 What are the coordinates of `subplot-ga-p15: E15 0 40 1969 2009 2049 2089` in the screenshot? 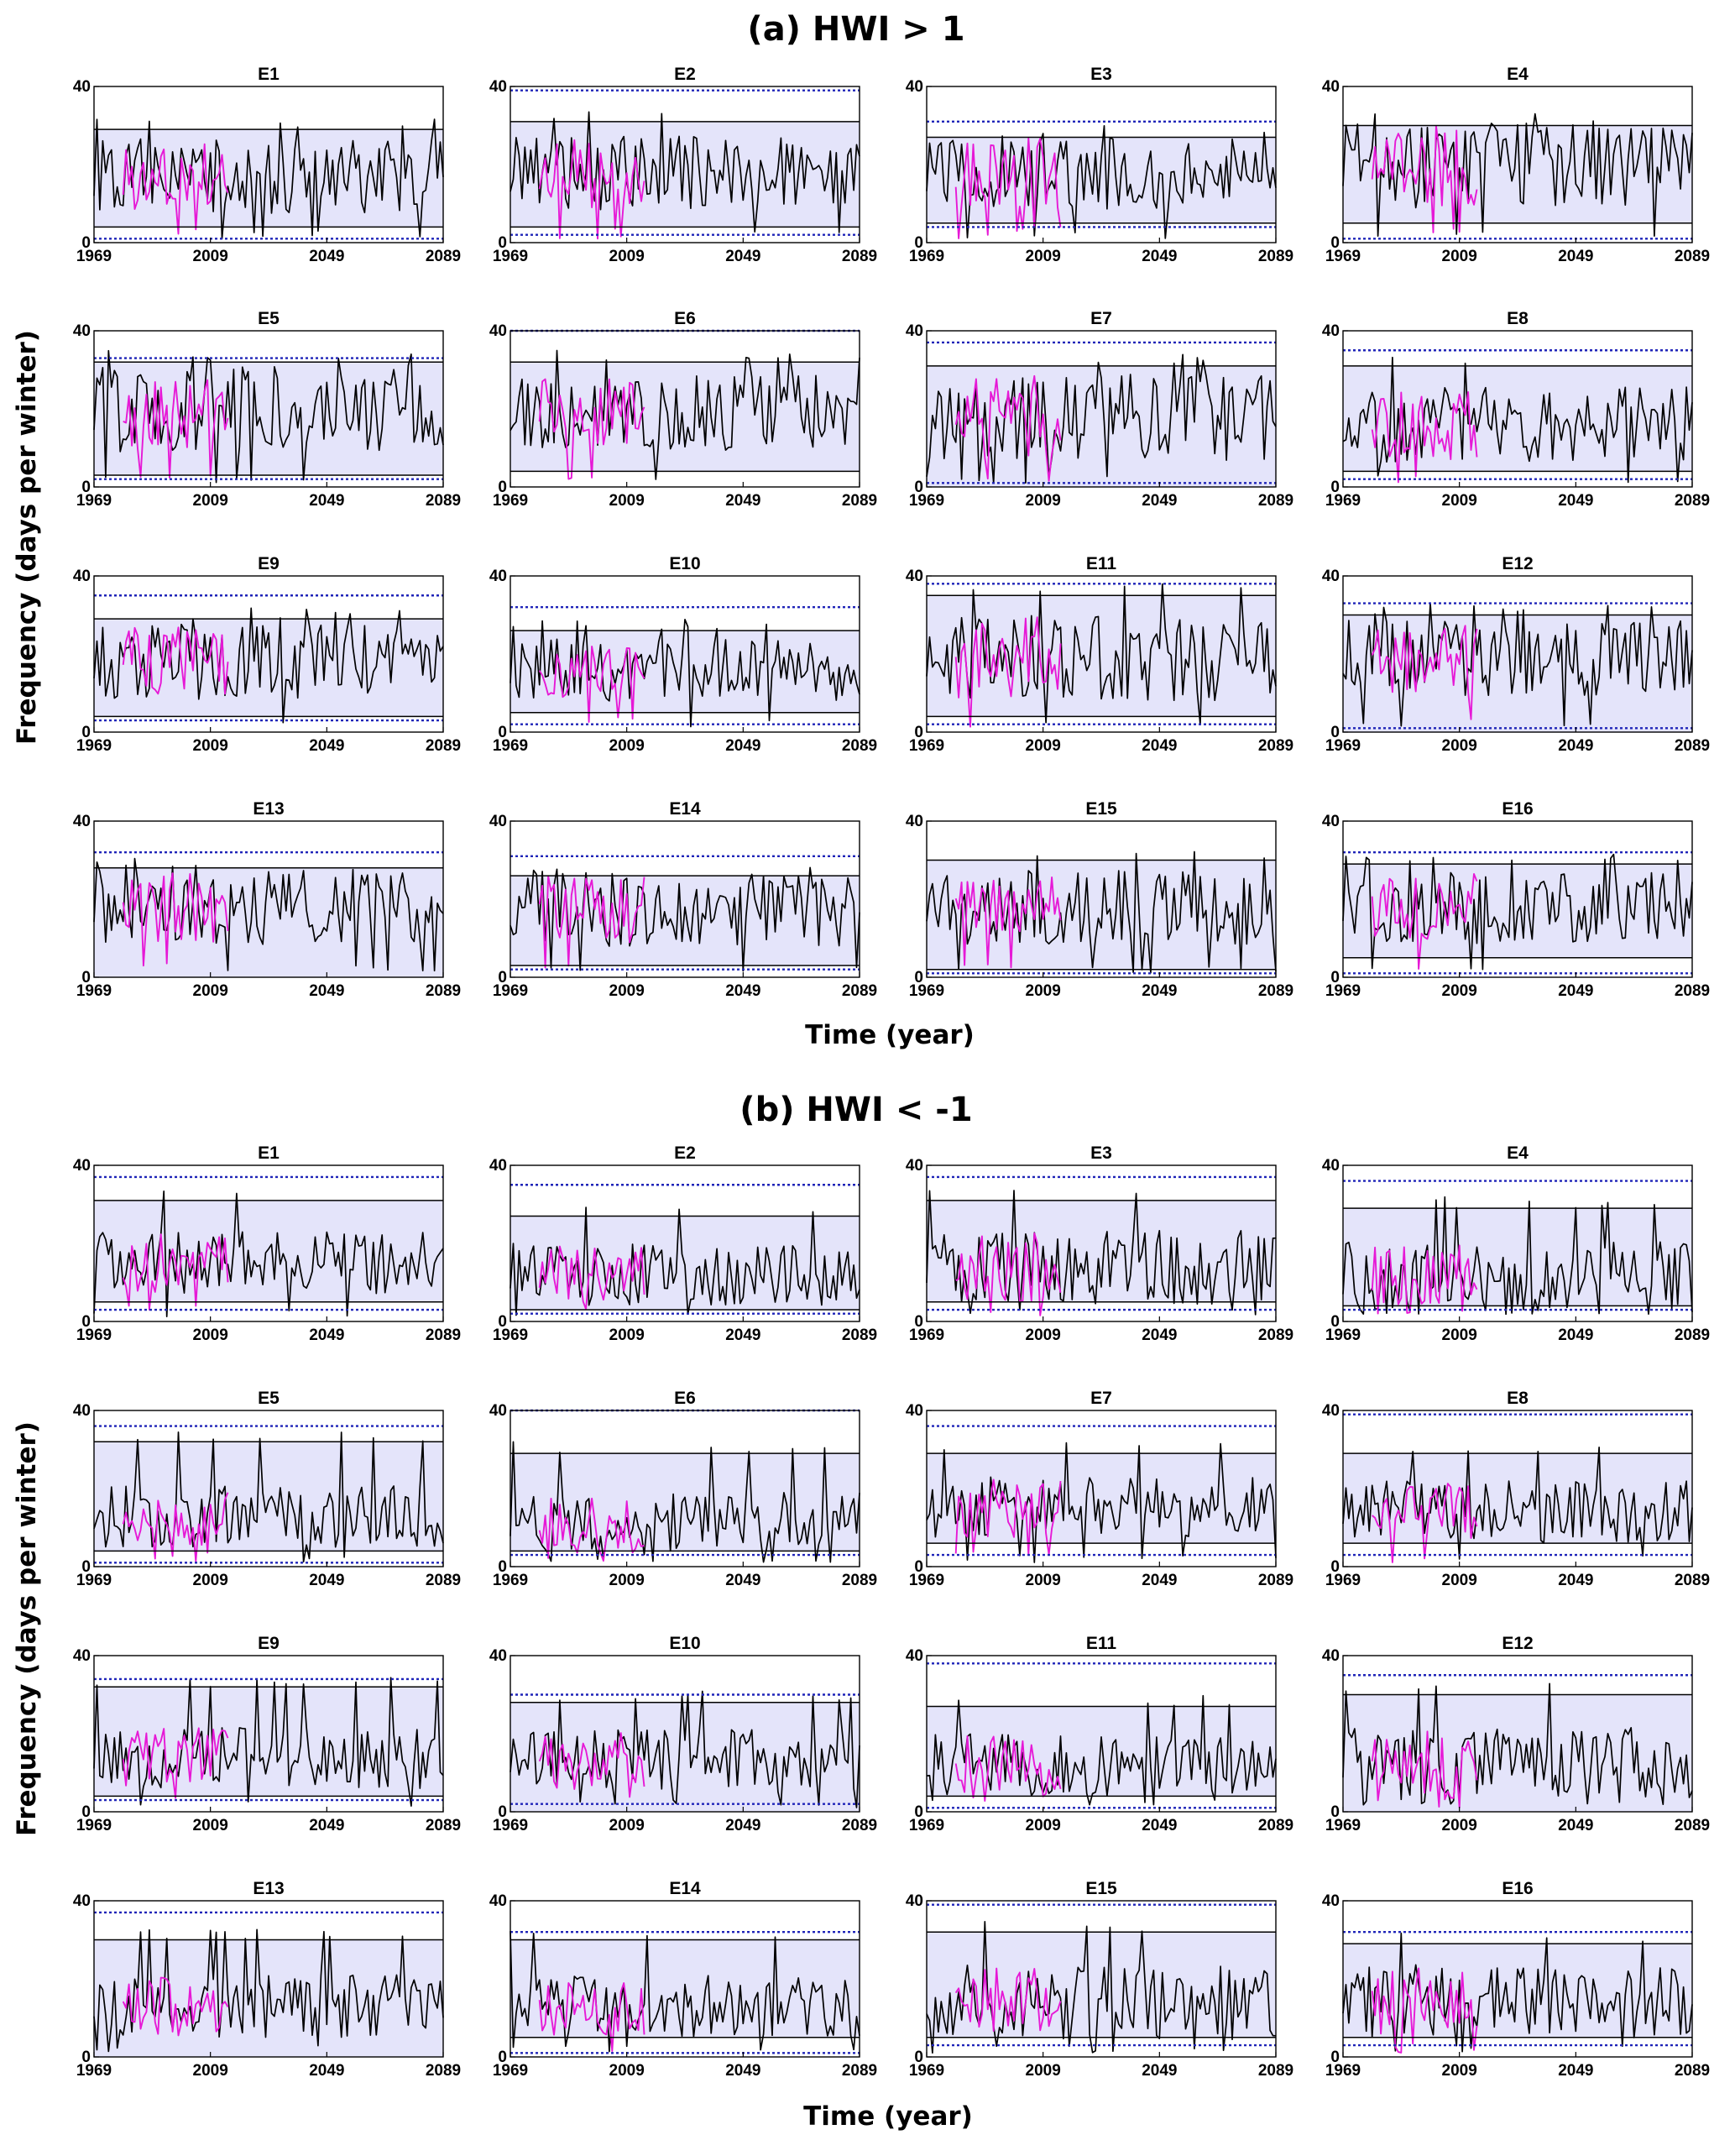 It's located at (1099, 899).